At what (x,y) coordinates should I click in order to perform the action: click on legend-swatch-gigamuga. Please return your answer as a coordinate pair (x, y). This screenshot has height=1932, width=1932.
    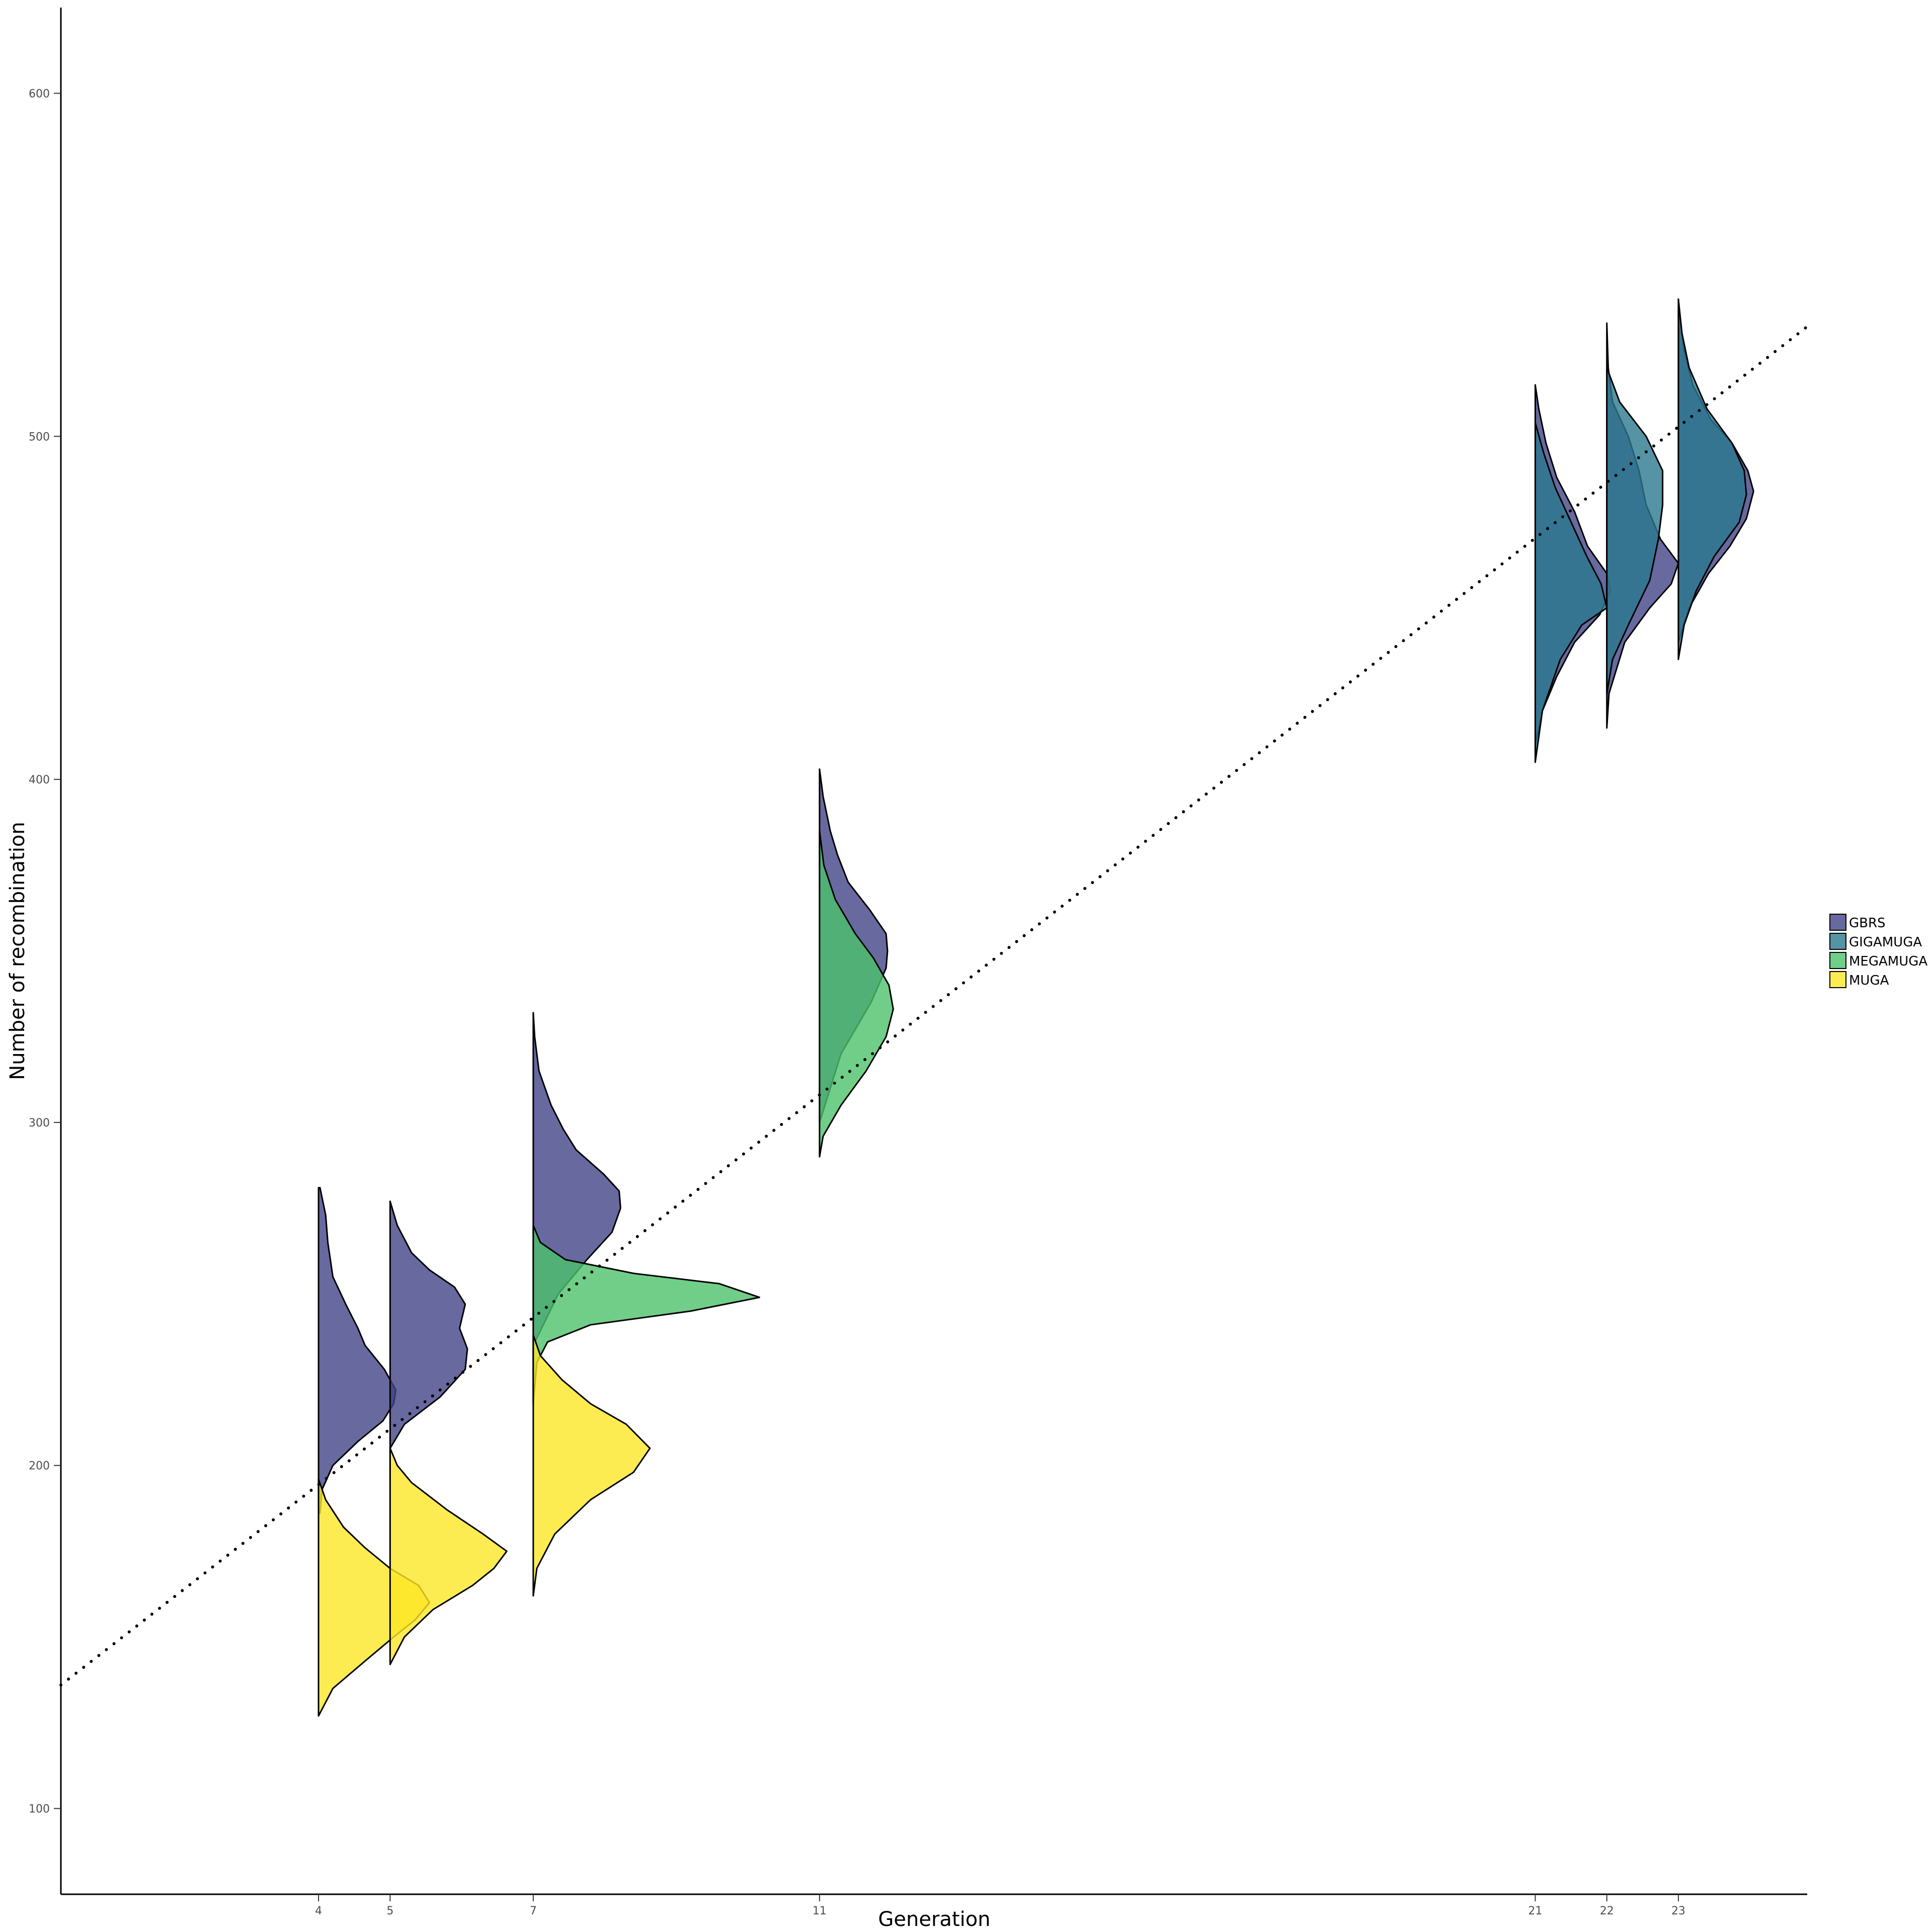
    Looking at the image, I should click on (1837, 942).